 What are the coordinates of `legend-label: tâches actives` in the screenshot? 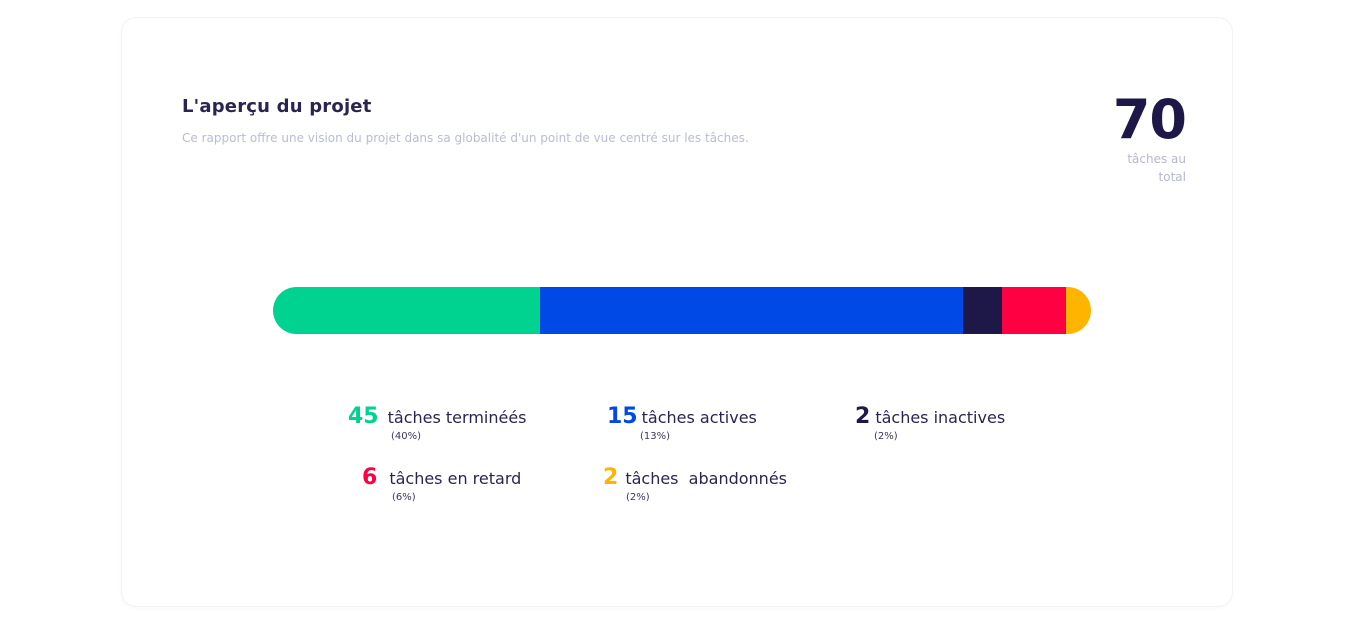 It's located at (699, 417).